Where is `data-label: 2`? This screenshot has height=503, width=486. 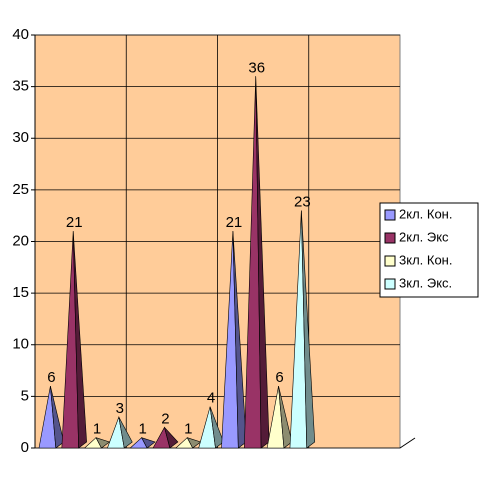 data-label: 2 is located at coordinates (165, 418).